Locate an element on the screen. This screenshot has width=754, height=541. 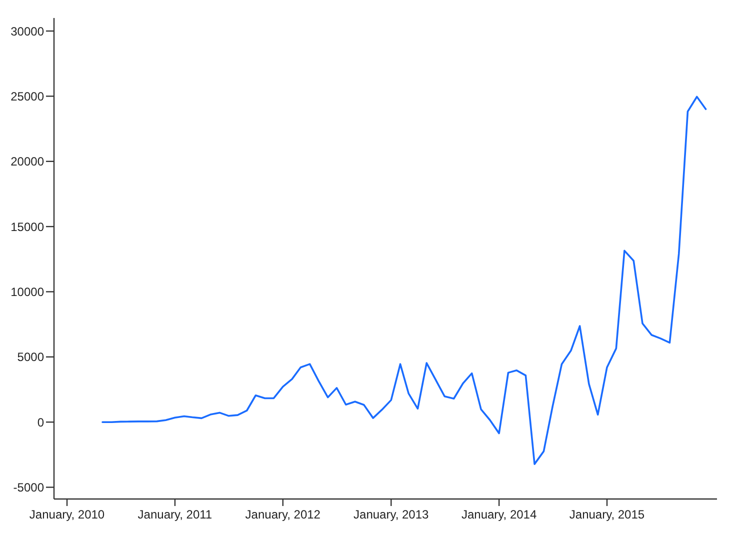
y-tick-label: 5000 is located at coordinates (30, 357).